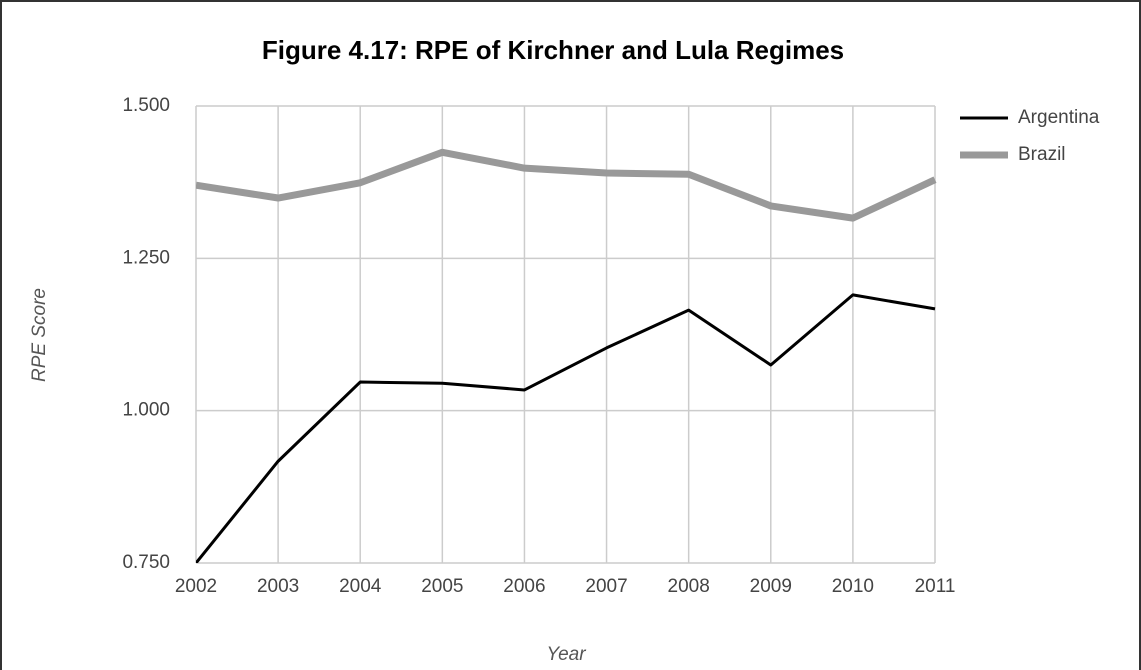  I want to click on x-axis-title: Year, so click(566, 654).